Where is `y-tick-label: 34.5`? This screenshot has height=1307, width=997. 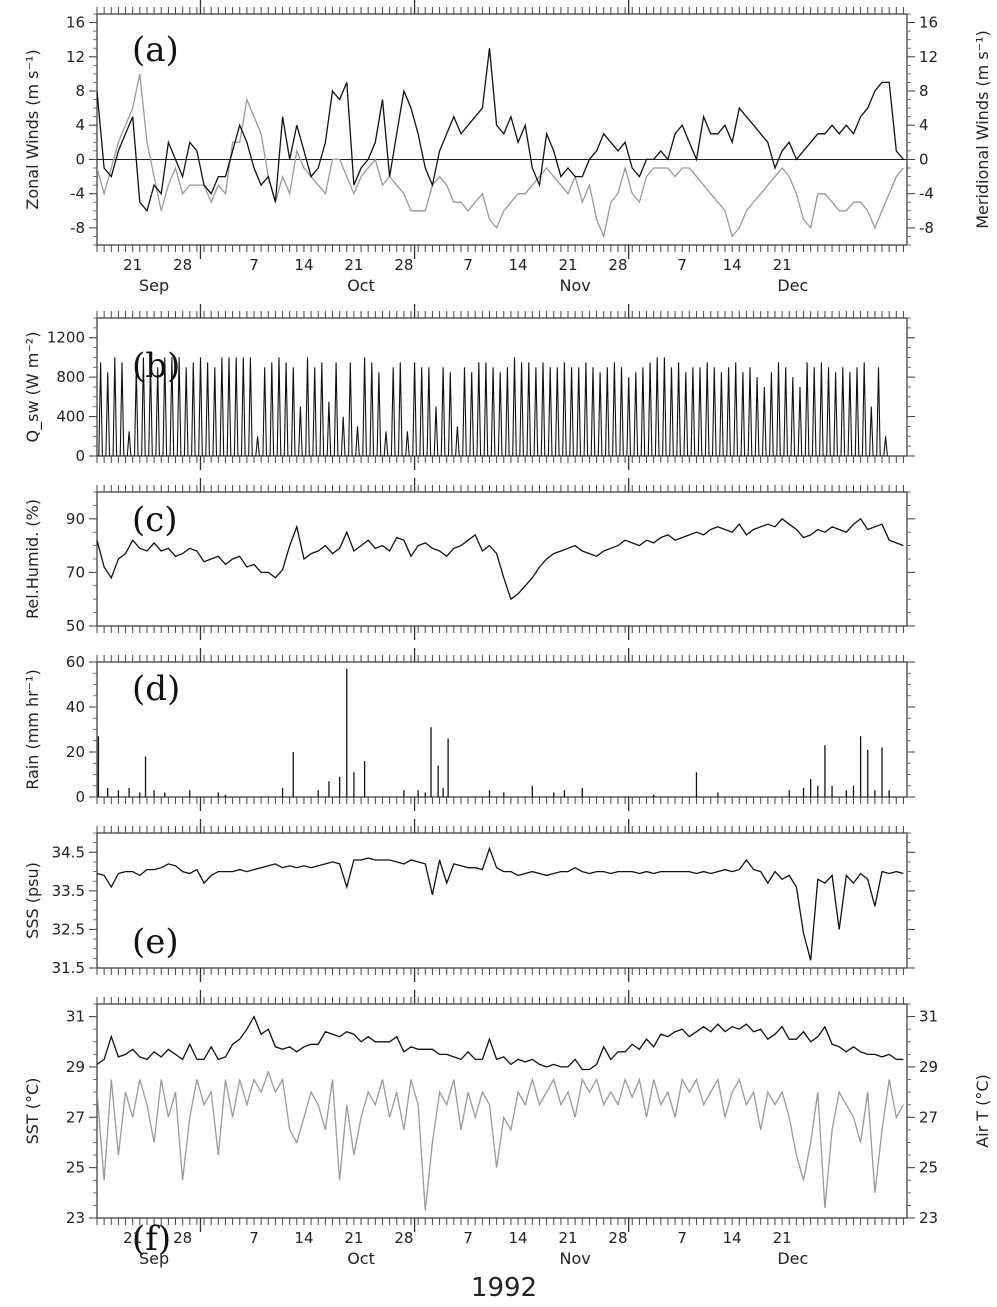
y-tick-label: 34.5 is located at coordinates (68, 852).